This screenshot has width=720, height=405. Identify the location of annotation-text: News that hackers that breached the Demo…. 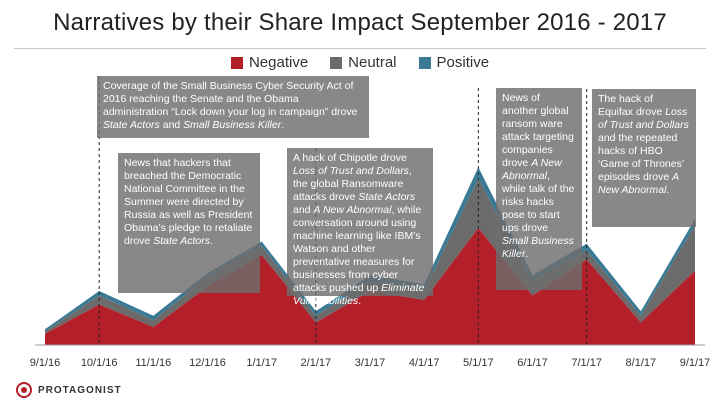
(188, 202).